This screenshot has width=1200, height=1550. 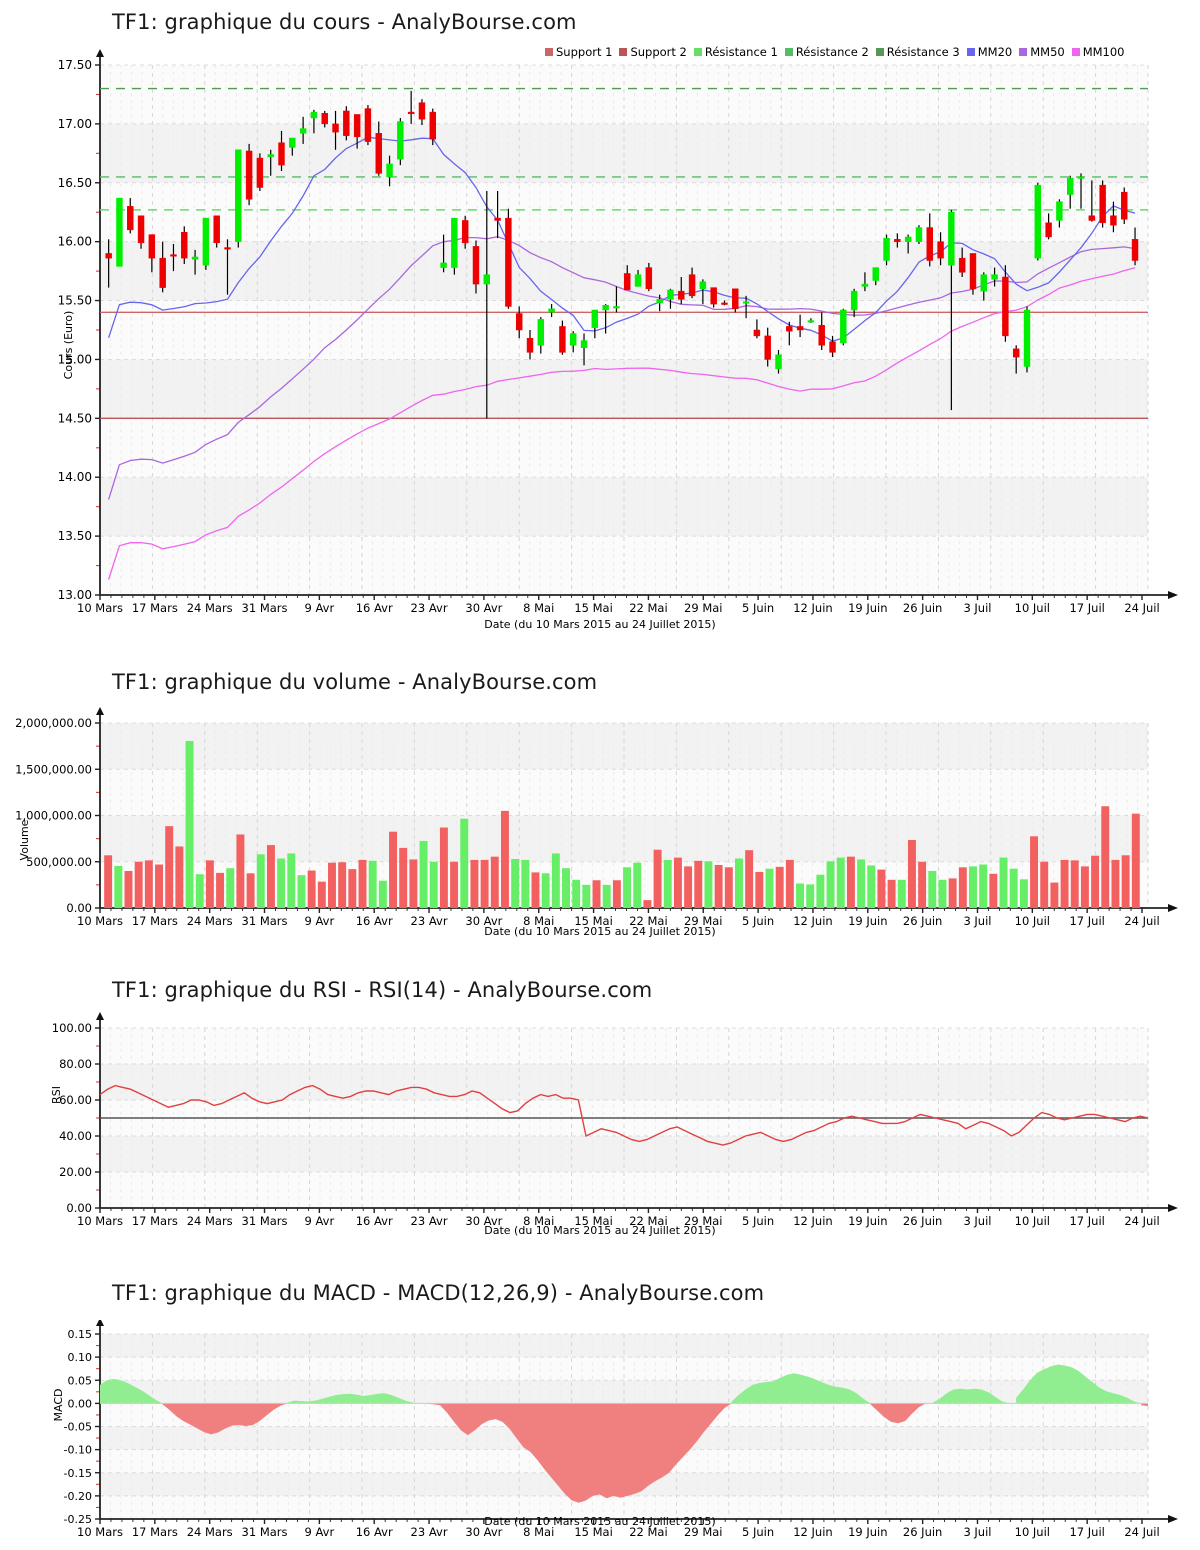 What do you see at coordinates (735, 52) in the screenshot?
I see `legend-item-3: Résistance 1` at bounding box center [735, 52].